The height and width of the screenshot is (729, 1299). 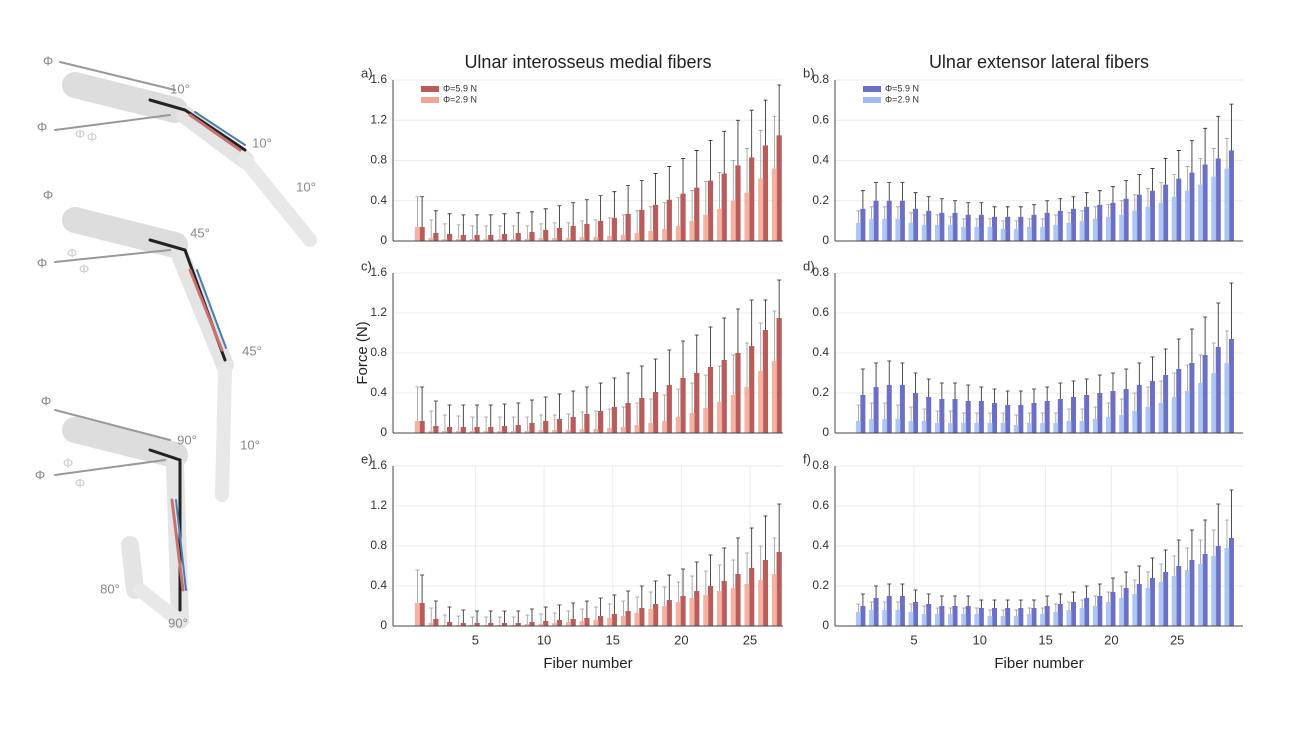 What do you see at coordinates (378, 200) in the screenshot?
I see `y-tick-label: 0.4` at bounding box center [378, 200].